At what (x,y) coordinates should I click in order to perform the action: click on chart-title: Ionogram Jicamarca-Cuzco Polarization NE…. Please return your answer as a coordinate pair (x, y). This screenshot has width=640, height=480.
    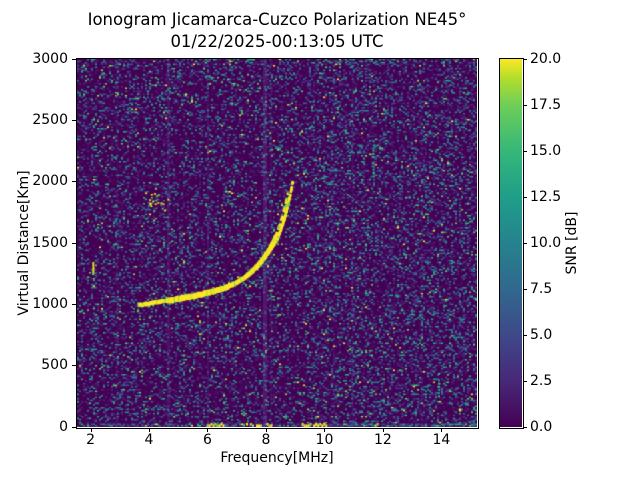
    Looking at the image, I should click on (277, 19).